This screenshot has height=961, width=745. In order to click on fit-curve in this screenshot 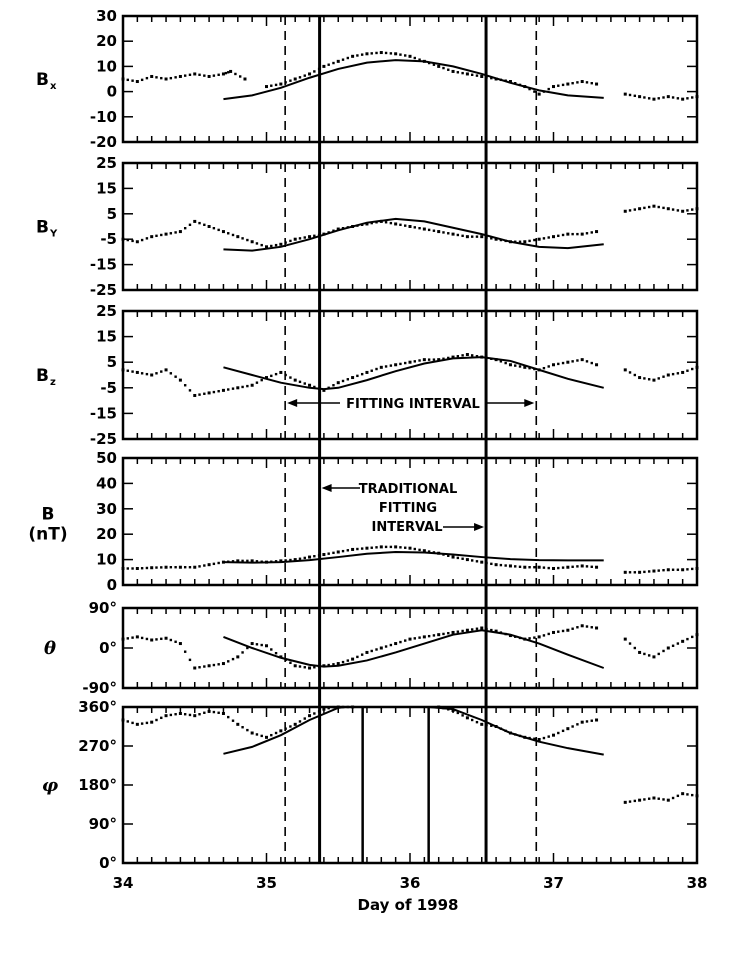, I will do `click(293, 730)`.